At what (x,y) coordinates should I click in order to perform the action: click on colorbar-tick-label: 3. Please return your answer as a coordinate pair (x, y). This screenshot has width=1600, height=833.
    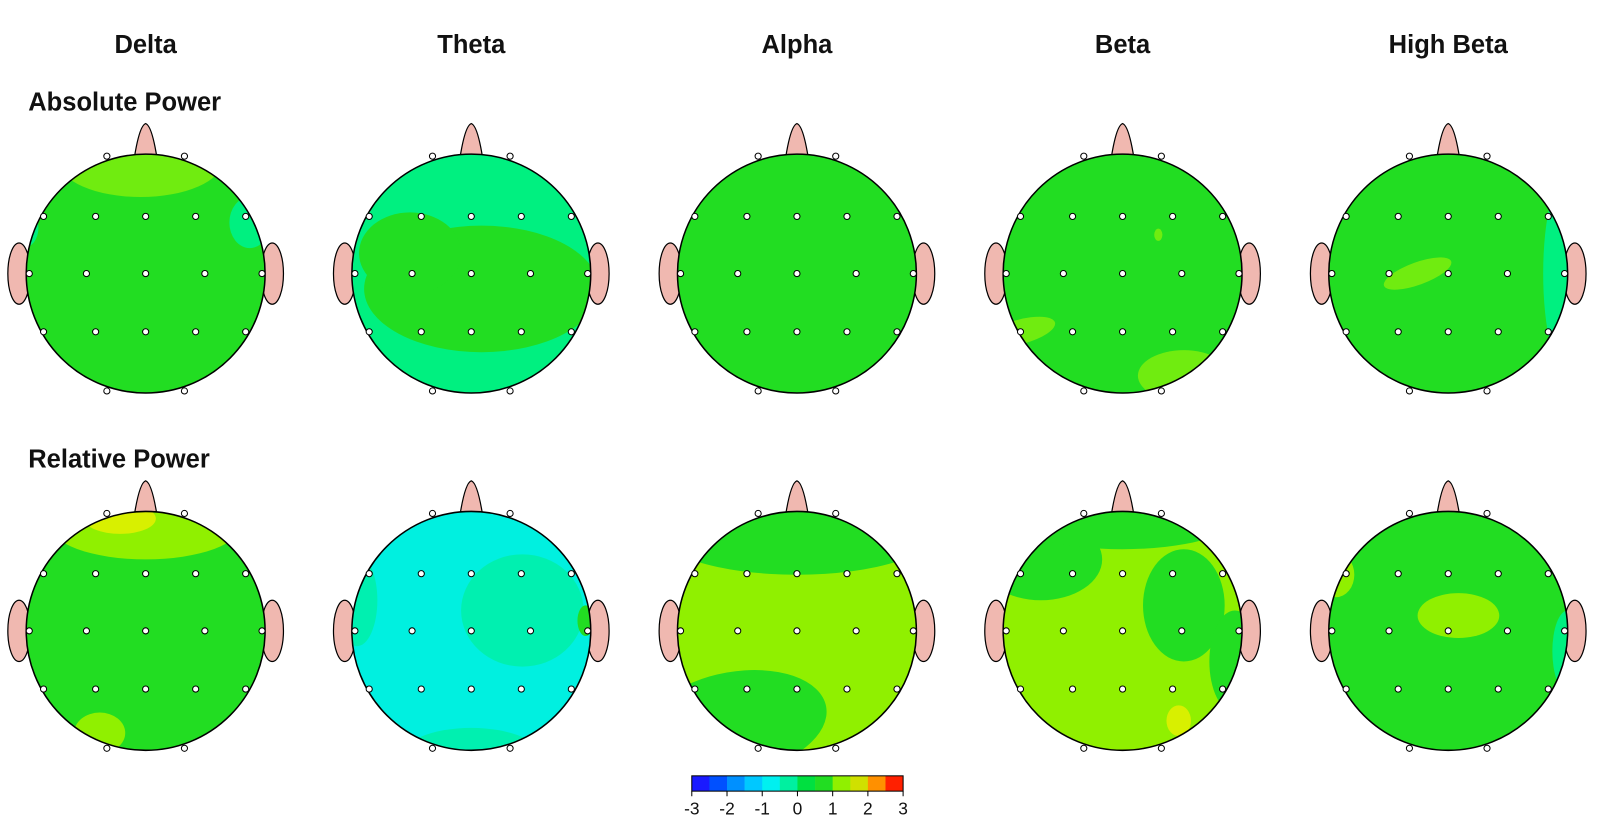
    Looking at the image, I should click on (903, 809).